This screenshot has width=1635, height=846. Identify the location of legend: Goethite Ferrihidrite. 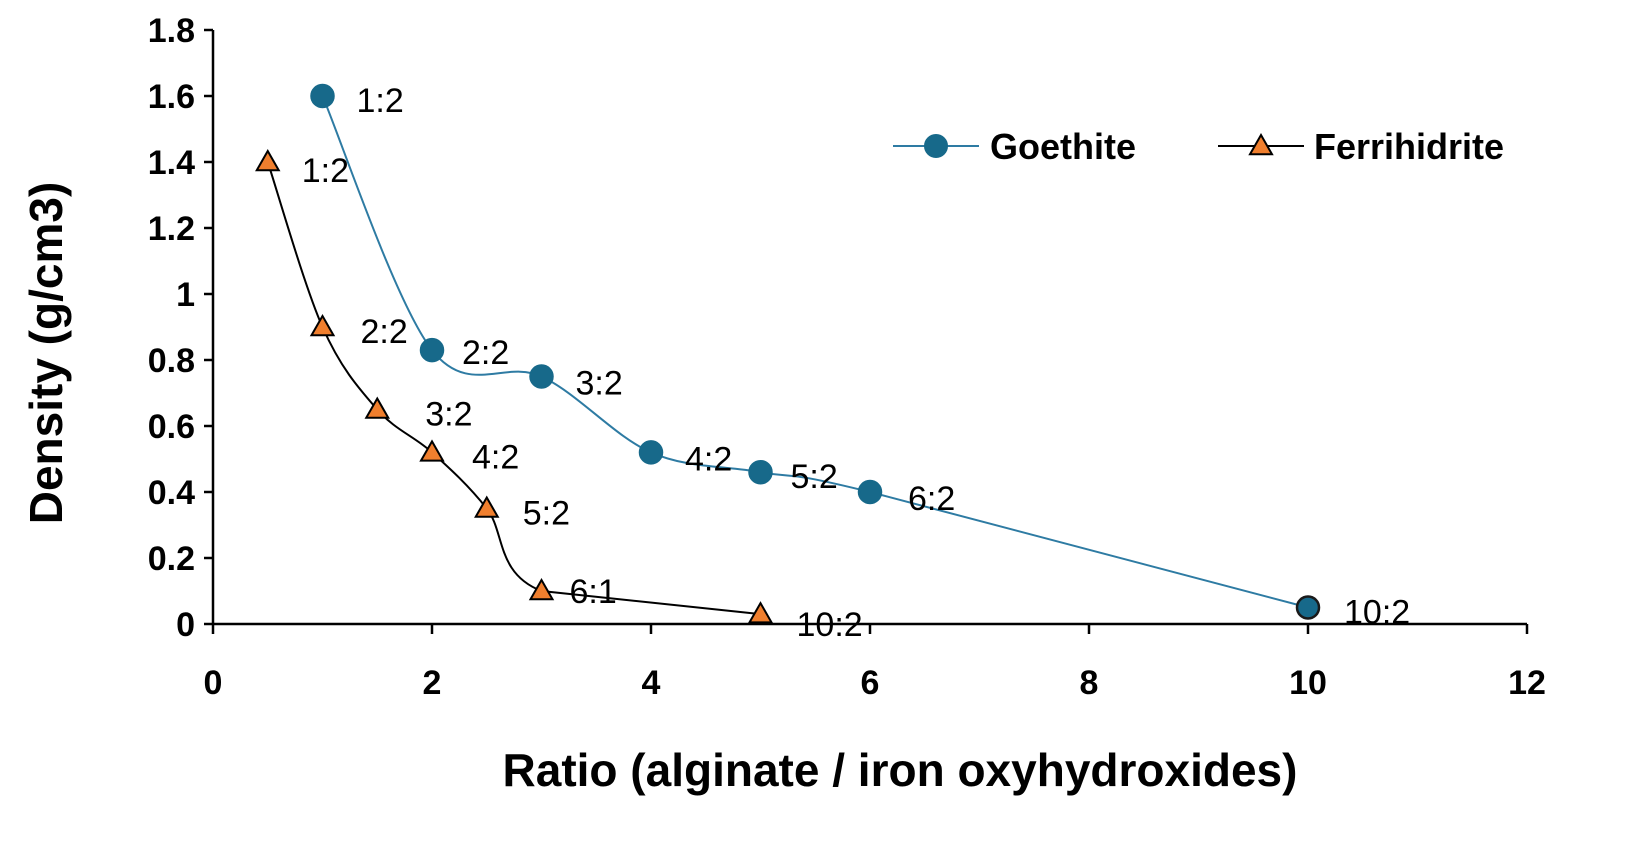
(1198, 146).